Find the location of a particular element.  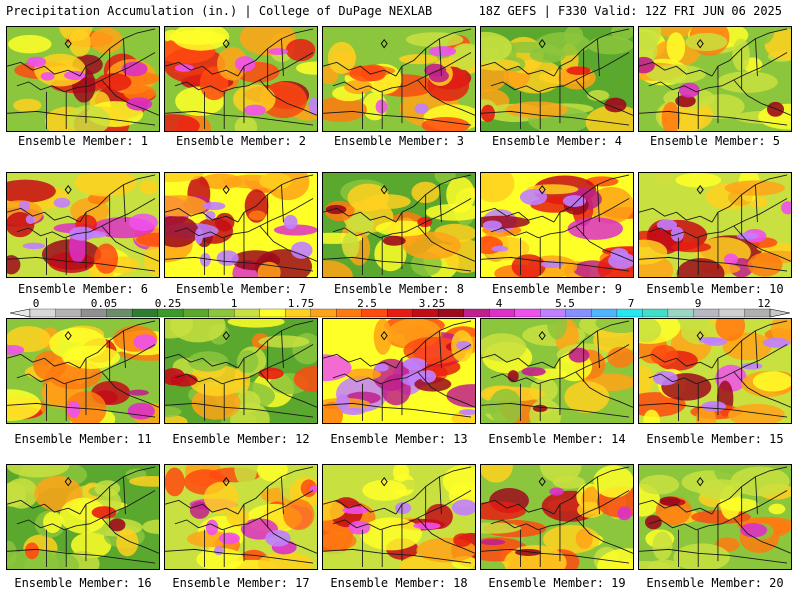

colorbar-label: 2.5 is located at coordinates (367, 303).